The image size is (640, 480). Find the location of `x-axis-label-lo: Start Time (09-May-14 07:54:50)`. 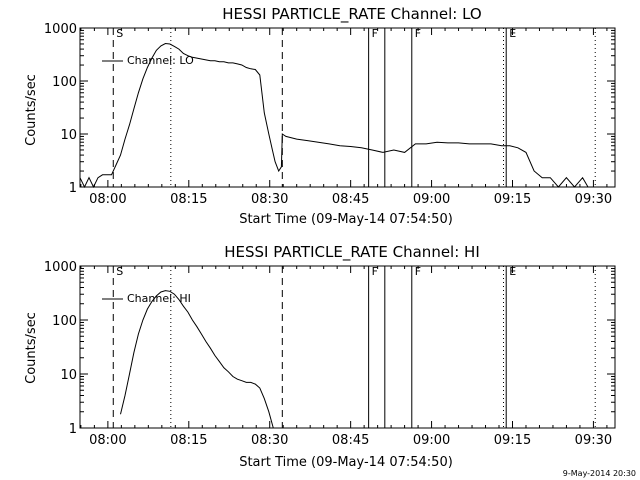

x-axis-label-lo: Start Time (09-May-14 07:54:50) is located at coordinates (346, 219).